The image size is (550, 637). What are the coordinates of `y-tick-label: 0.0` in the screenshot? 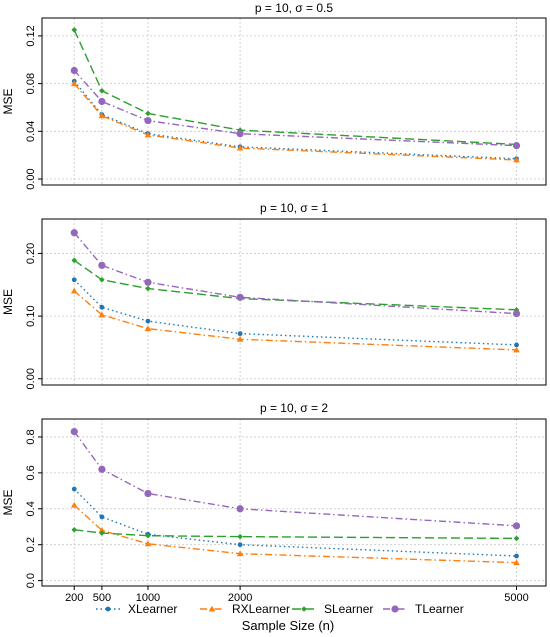 It's located at (31, 580).